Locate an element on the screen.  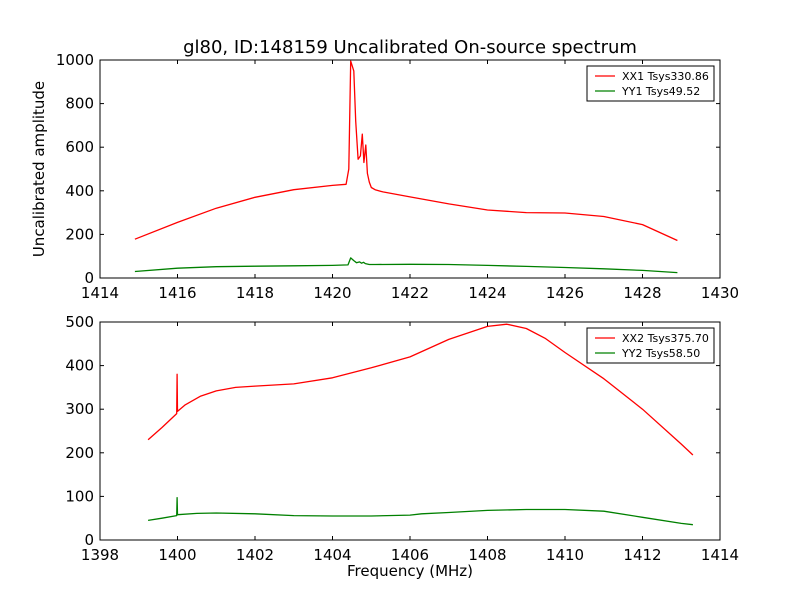
x-tick-label: 1402 is located at coordinates (255, 555).